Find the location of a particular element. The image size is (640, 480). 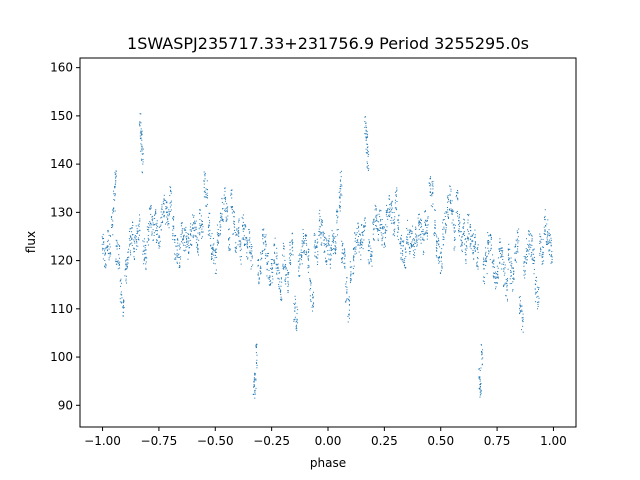

x-tick-label: 0.75 is located at coordinates (497, 441).